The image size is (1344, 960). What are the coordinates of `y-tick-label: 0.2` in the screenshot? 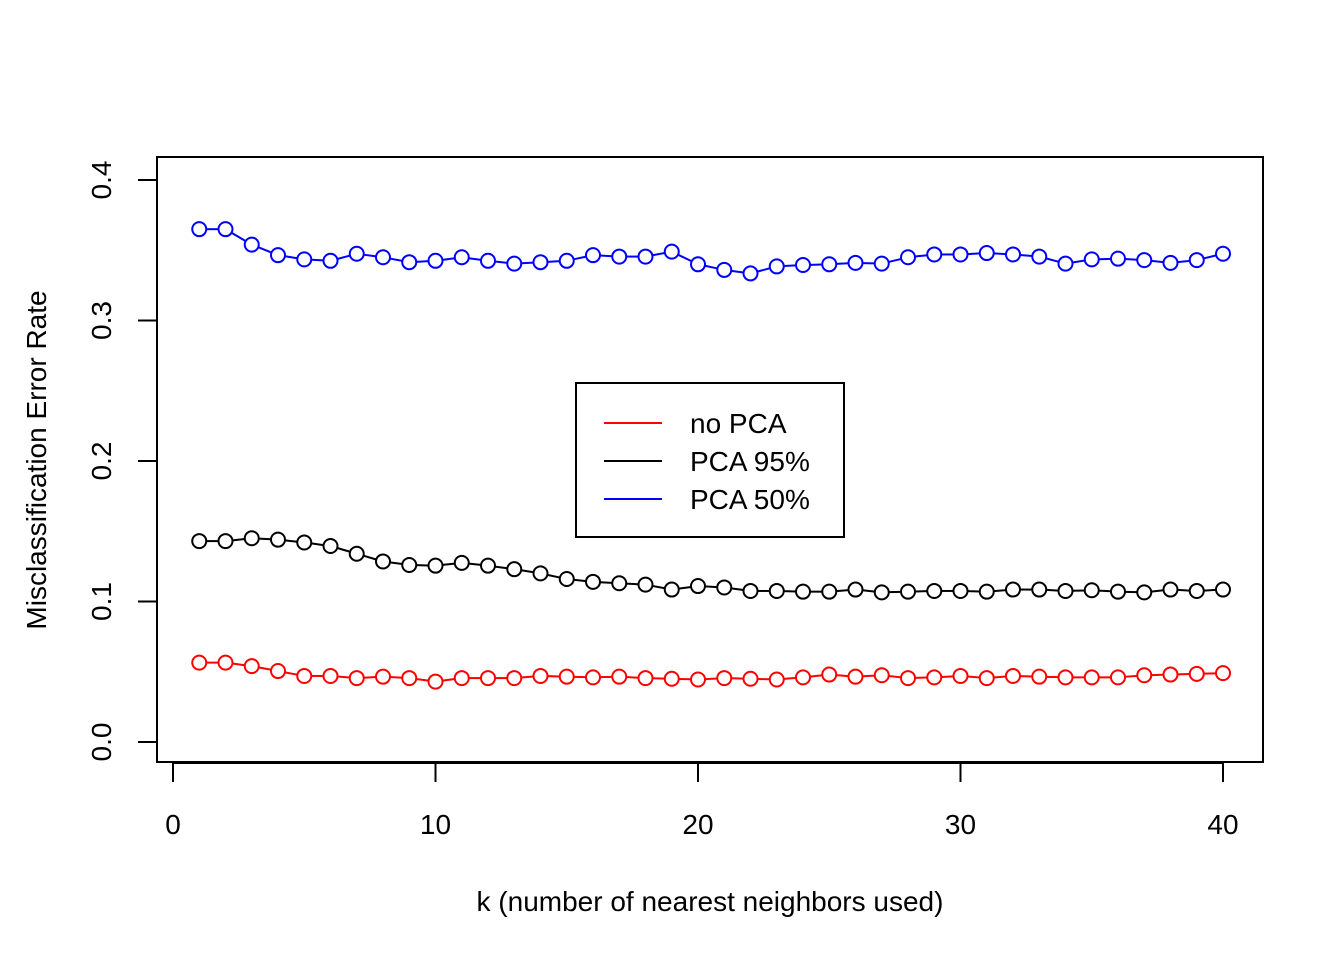 It's located at (101, 461).